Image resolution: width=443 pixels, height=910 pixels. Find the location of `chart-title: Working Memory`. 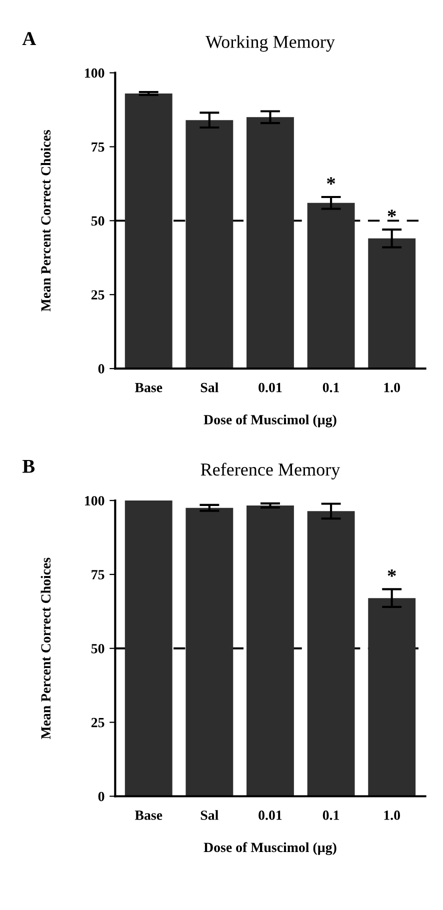

chart-title: Working Memory is located at coordinates (270, 43).